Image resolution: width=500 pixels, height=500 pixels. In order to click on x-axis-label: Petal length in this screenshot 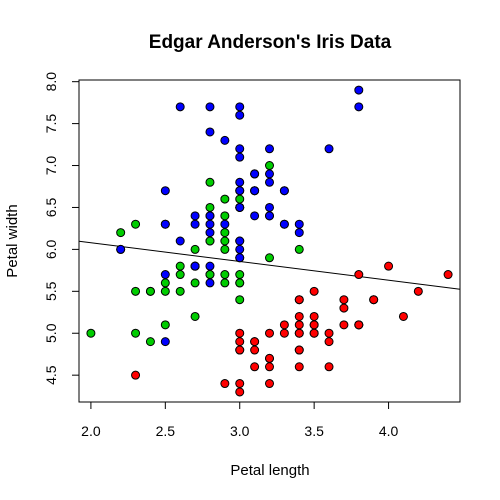, I will do `click(269, 470)`.